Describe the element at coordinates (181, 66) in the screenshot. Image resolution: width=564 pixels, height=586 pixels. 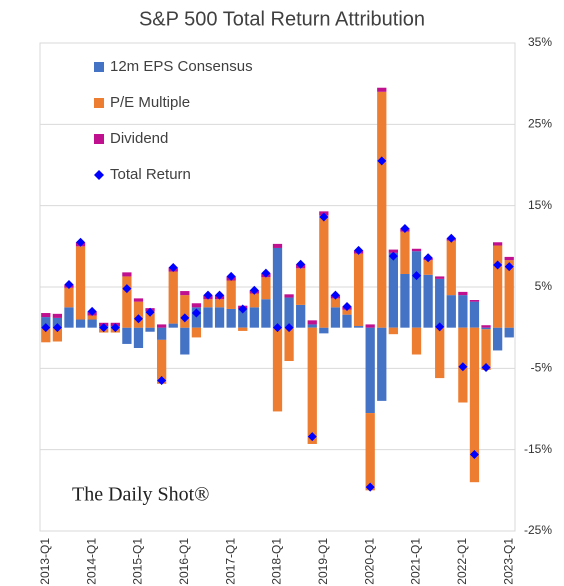
I see `legend-label: 12m EPS Consensus` at that location.